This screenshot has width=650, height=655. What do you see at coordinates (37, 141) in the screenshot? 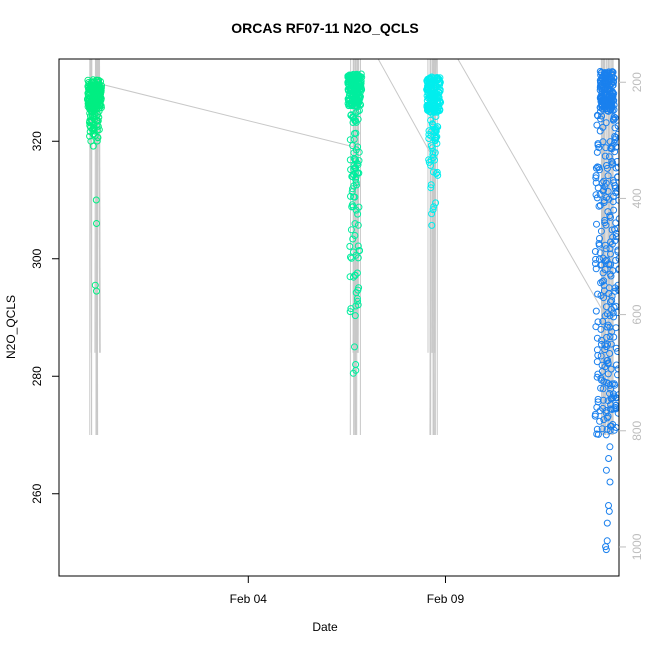
I see `y-tick-label: 320` at bounding box center [37, 141].